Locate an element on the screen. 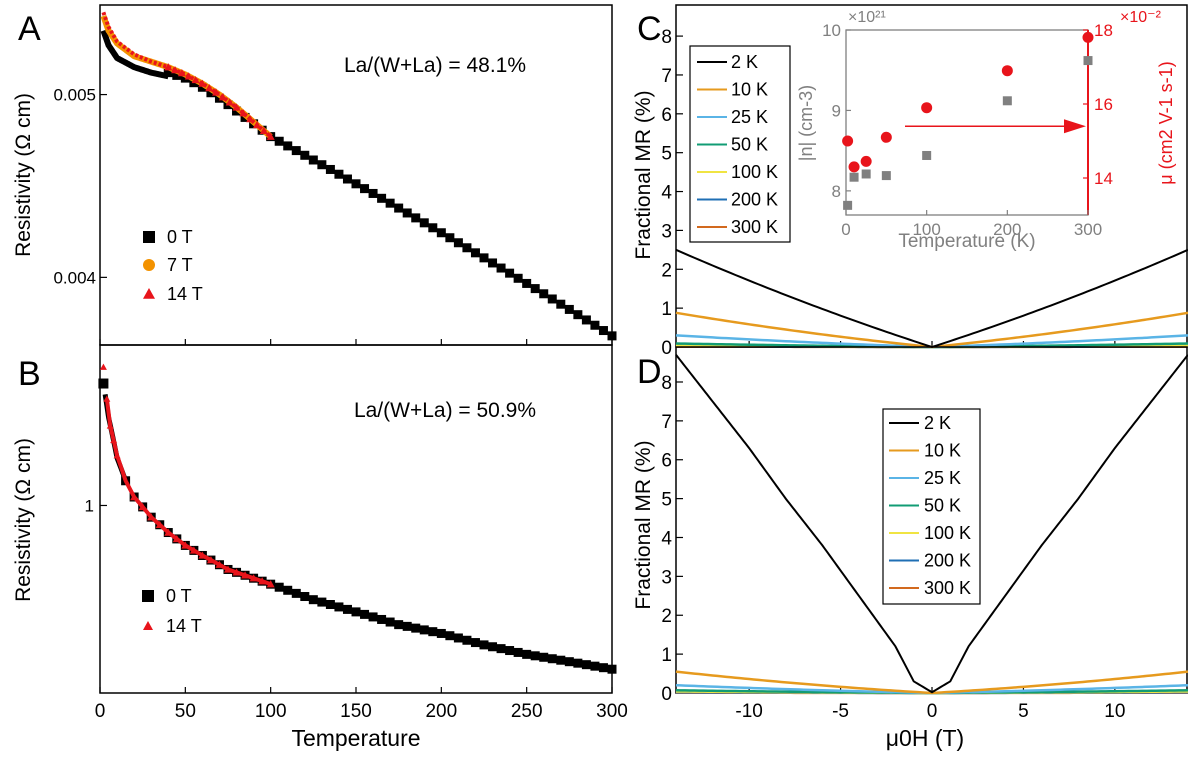  panel-d-legend-label: 300 K is located at coordinates (947, 588).